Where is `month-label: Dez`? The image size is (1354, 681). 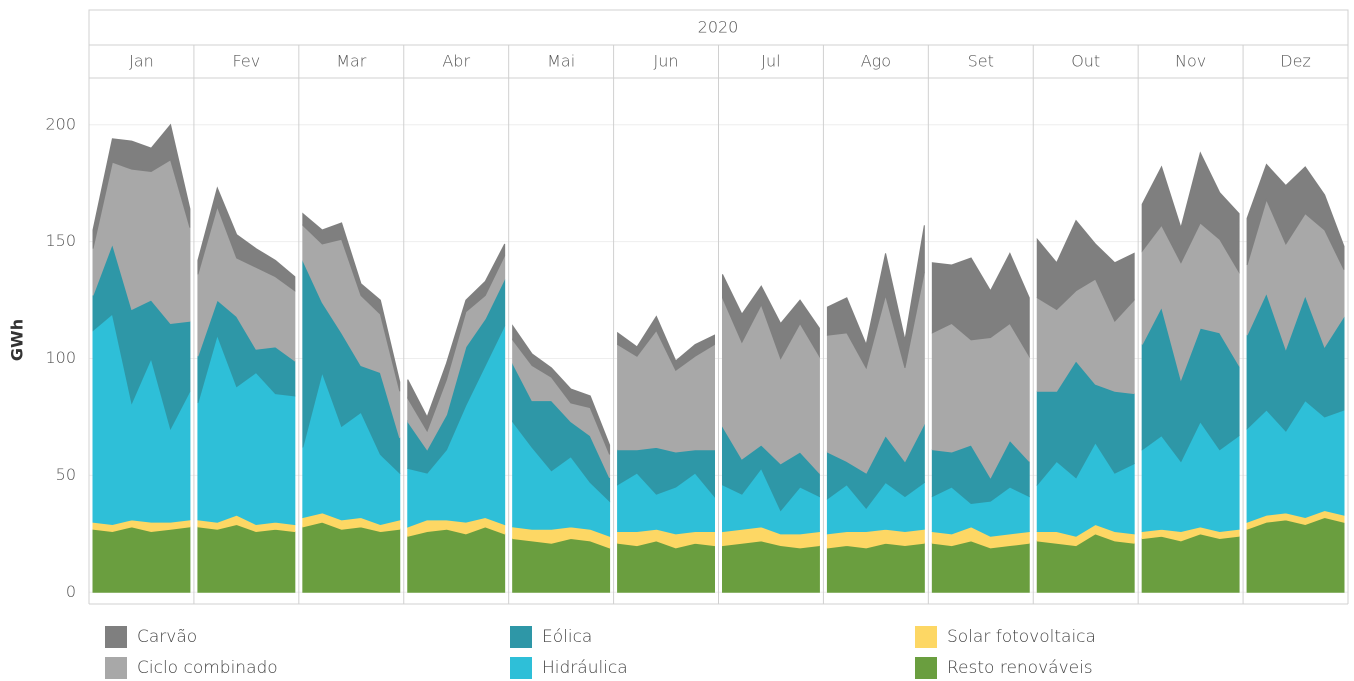 month-label: Dez is located at coordinates (1295, 61).